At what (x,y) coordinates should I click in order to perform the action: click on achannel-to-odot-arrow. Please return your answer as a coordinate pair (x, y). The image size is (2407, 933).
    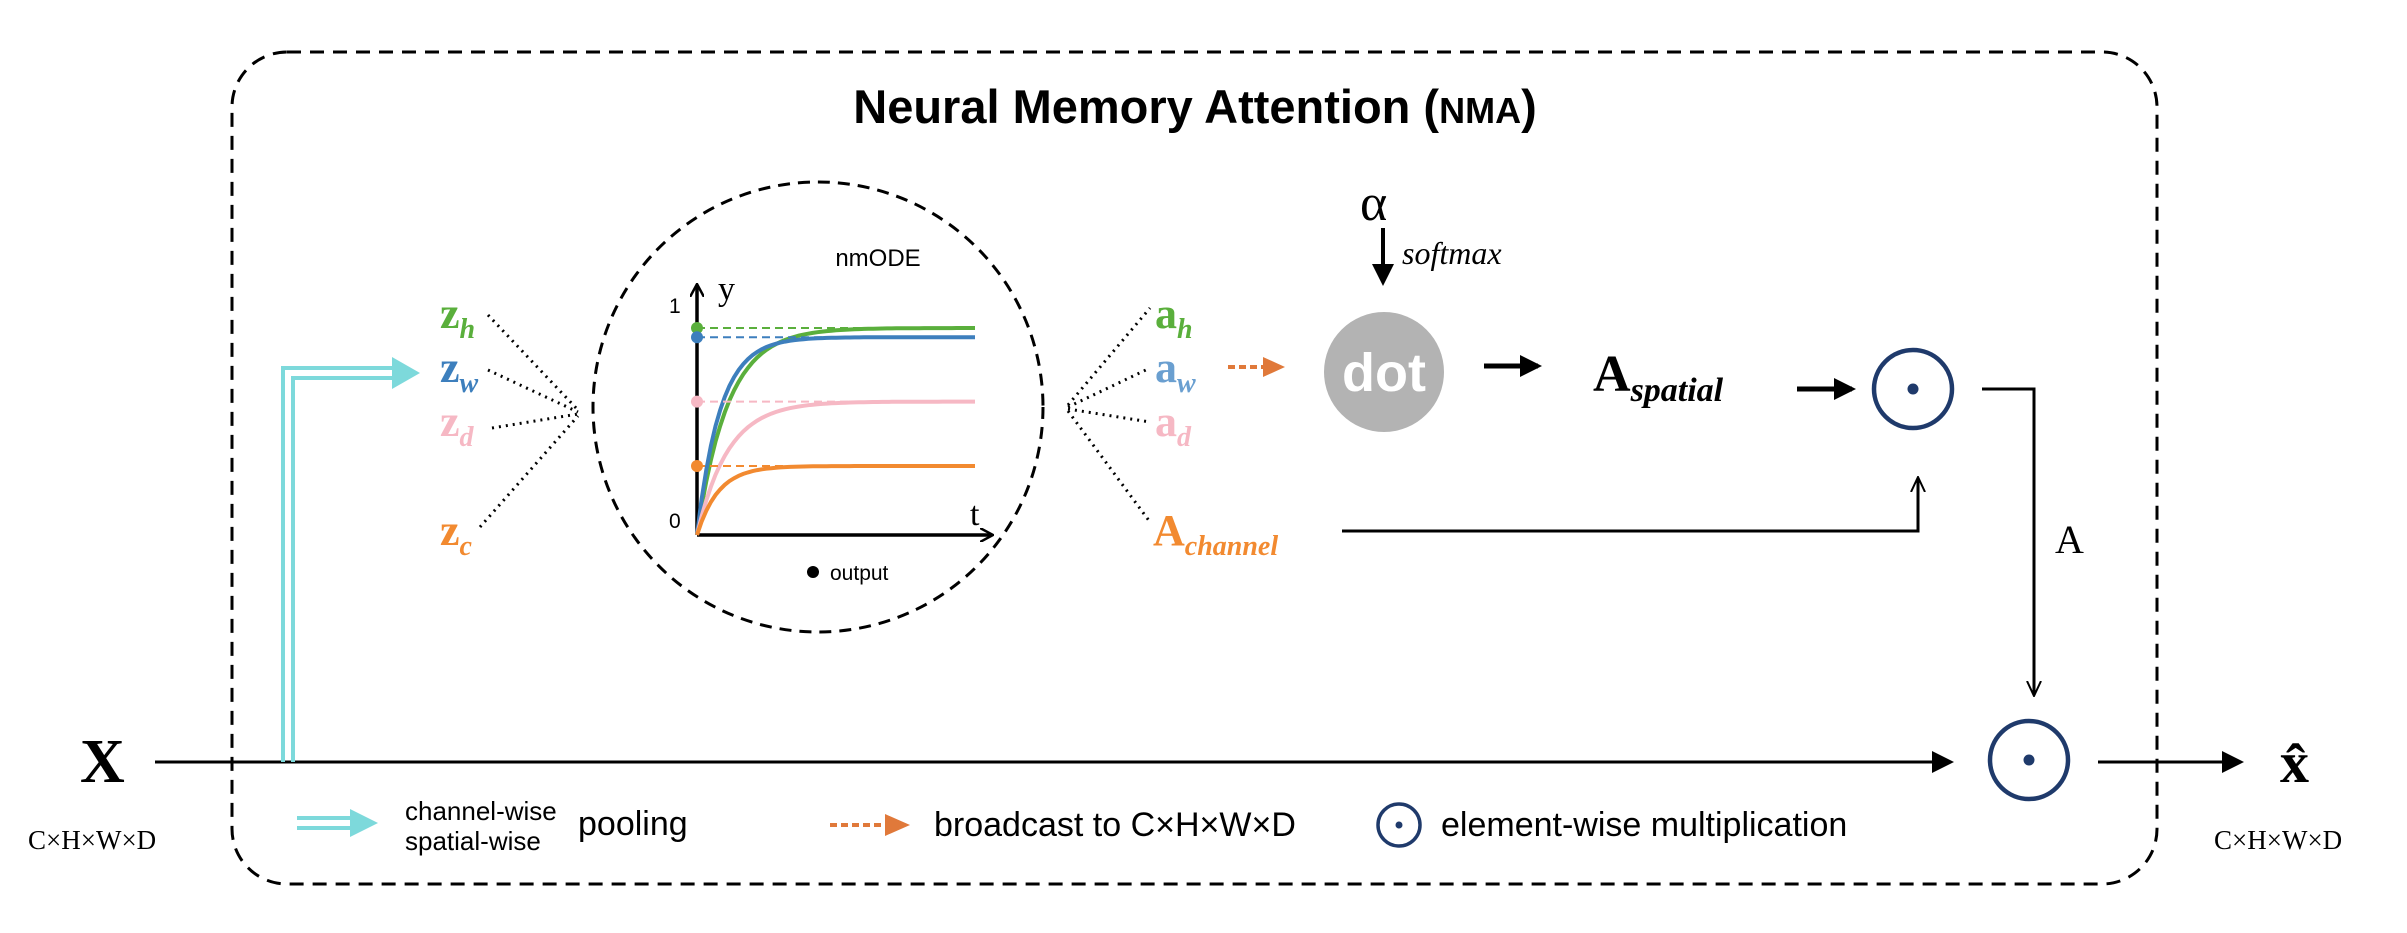
    Looking at the image, I should click on (1630, 505).